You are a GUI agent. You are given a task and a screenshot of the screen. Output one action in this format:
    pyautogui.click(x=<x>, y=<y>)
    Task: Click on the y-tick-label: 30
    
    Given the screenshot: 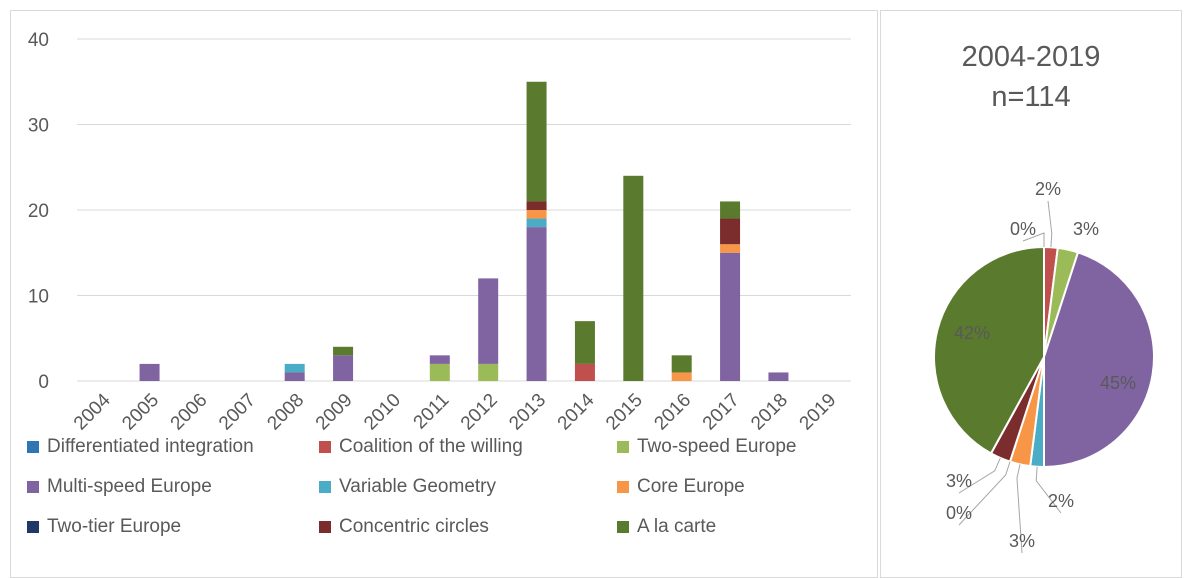 What is the action you would take?
    pyautogui.click(x=38, y=126)
    